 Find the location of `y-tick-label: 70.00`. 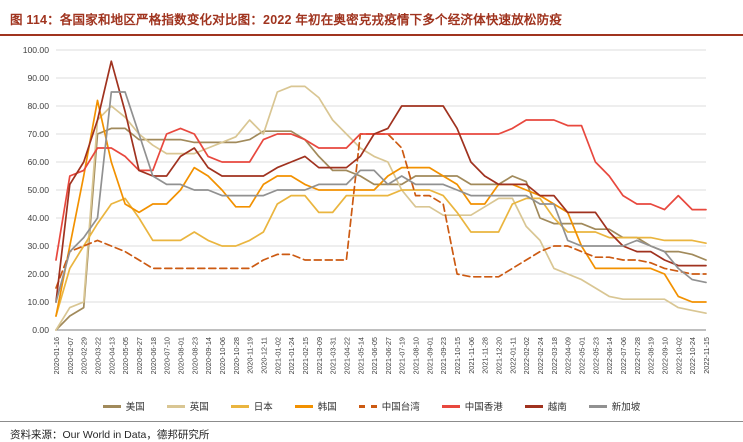

y-tick-label: 70.00 is located at coordinates (38, 134).